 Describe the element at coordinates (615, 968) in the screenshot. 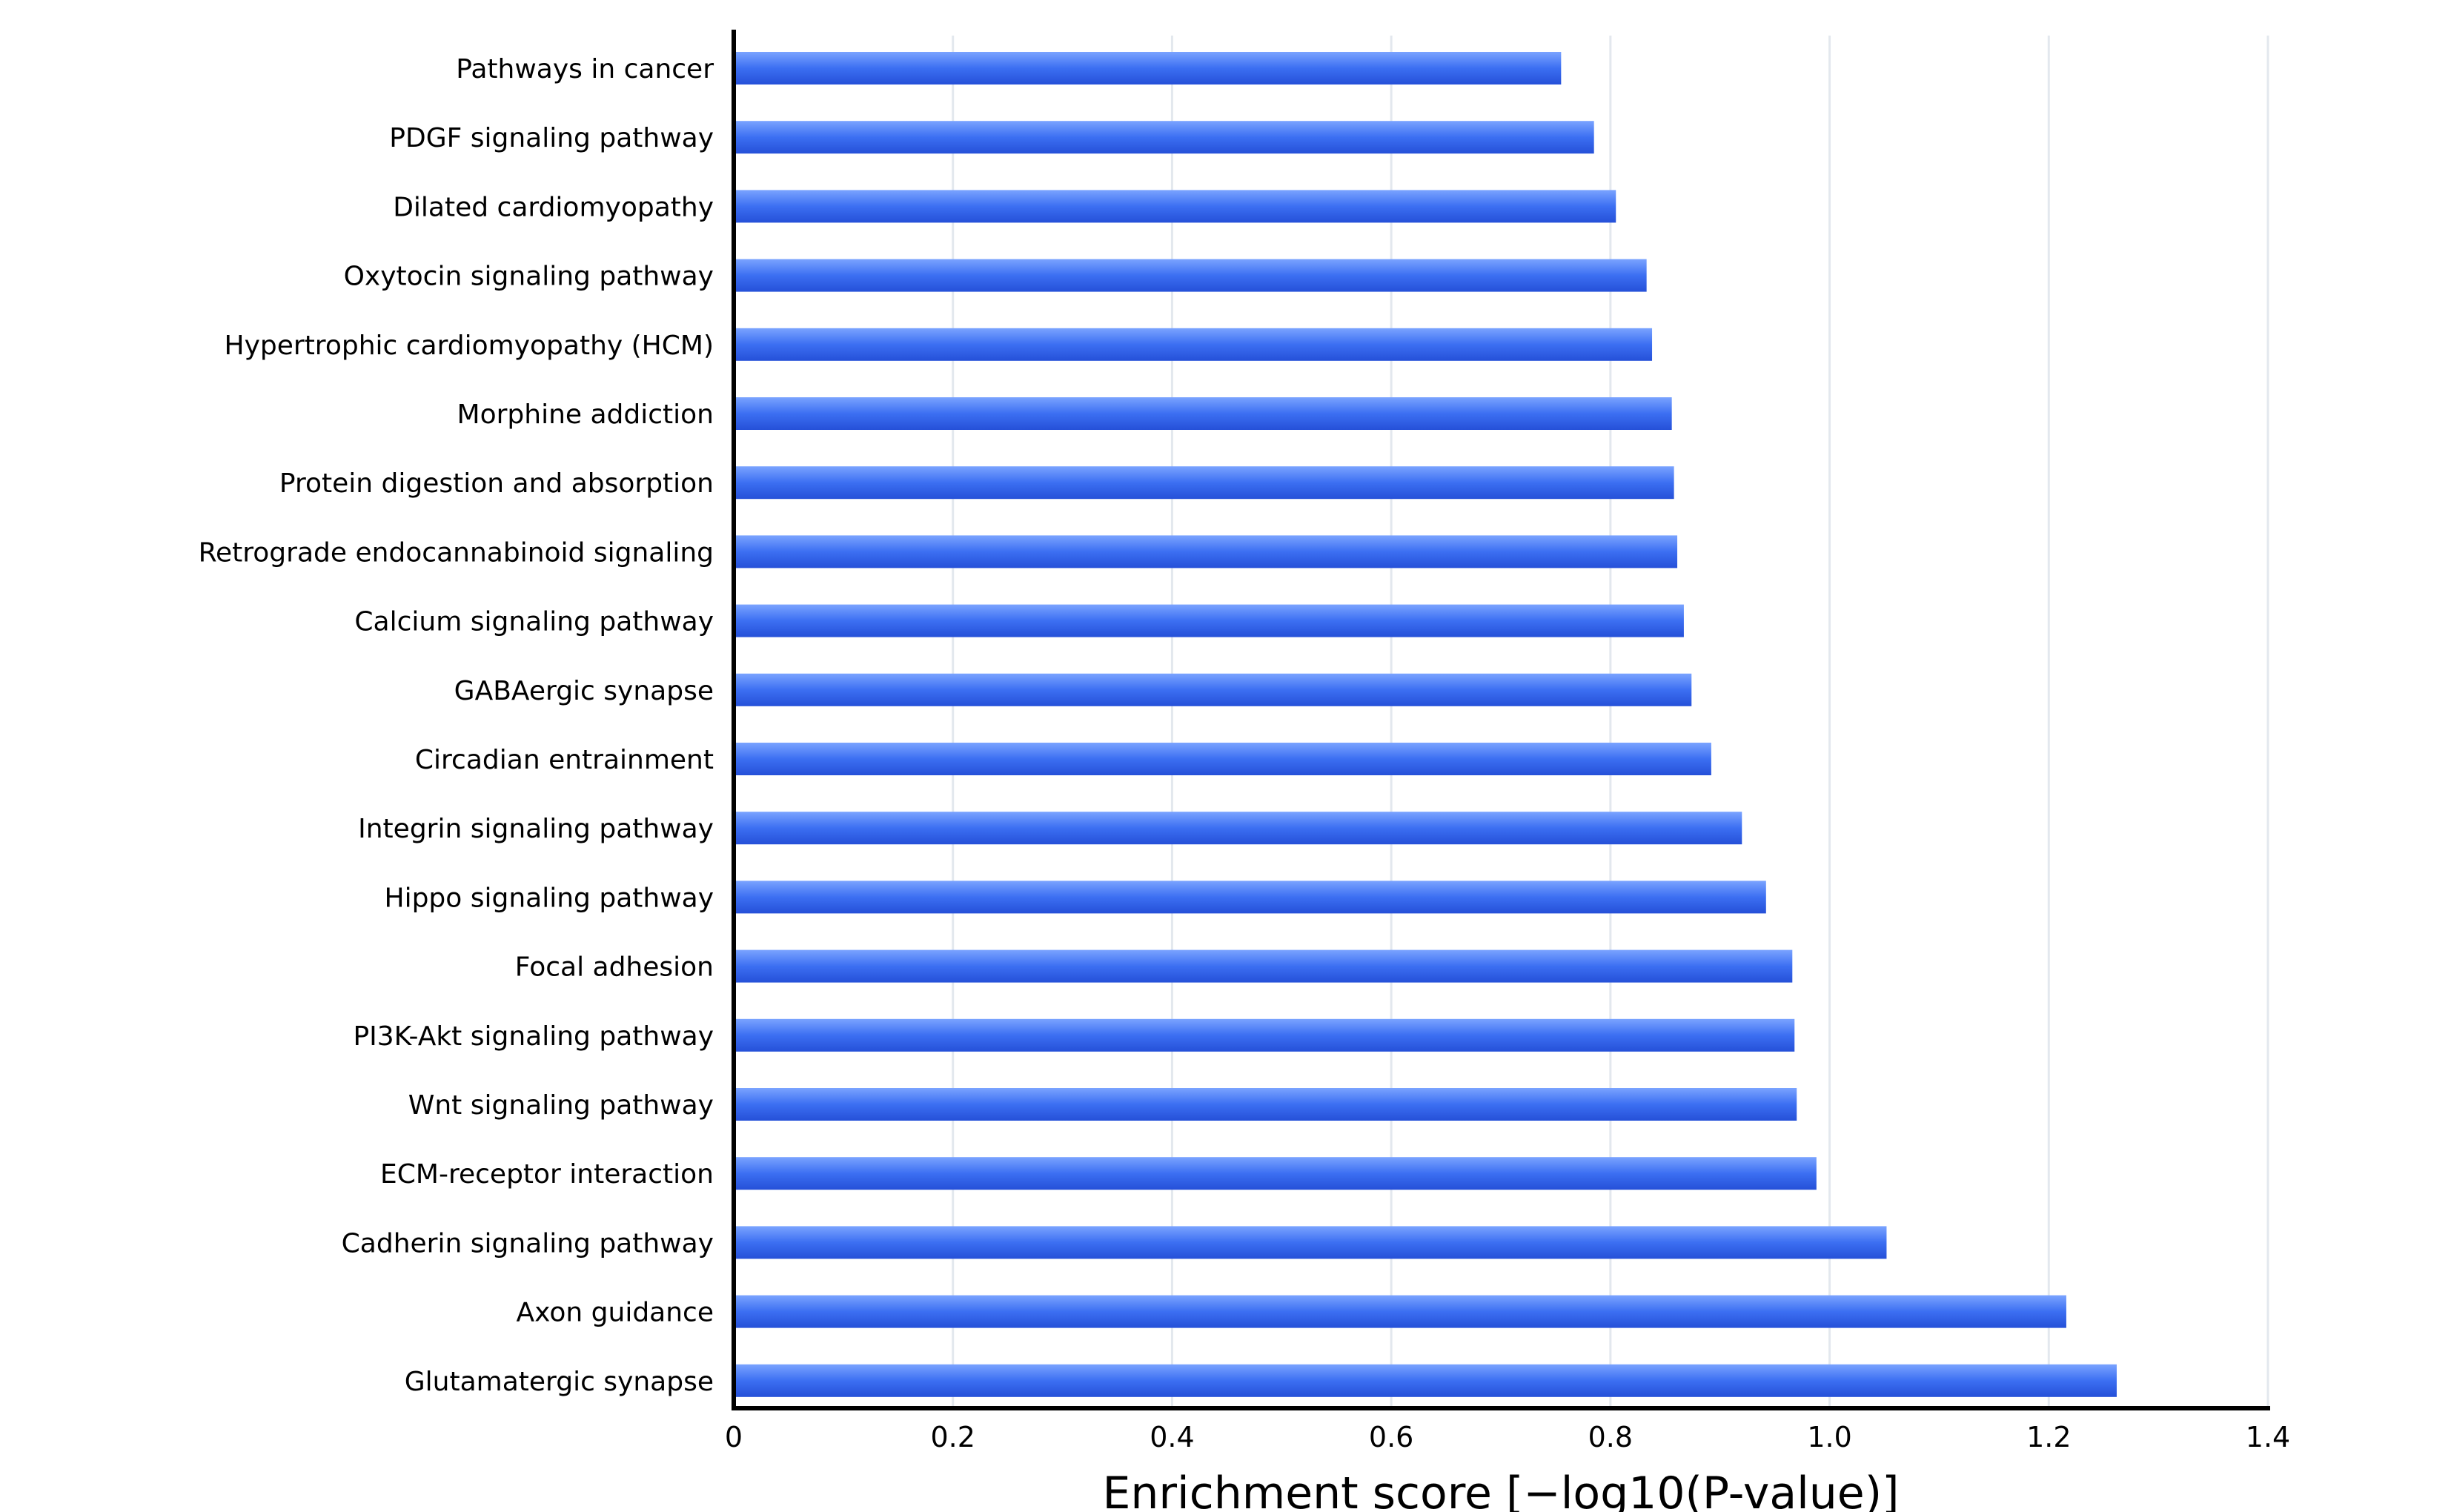

I see `category-label: Focal adhesion` at that location.